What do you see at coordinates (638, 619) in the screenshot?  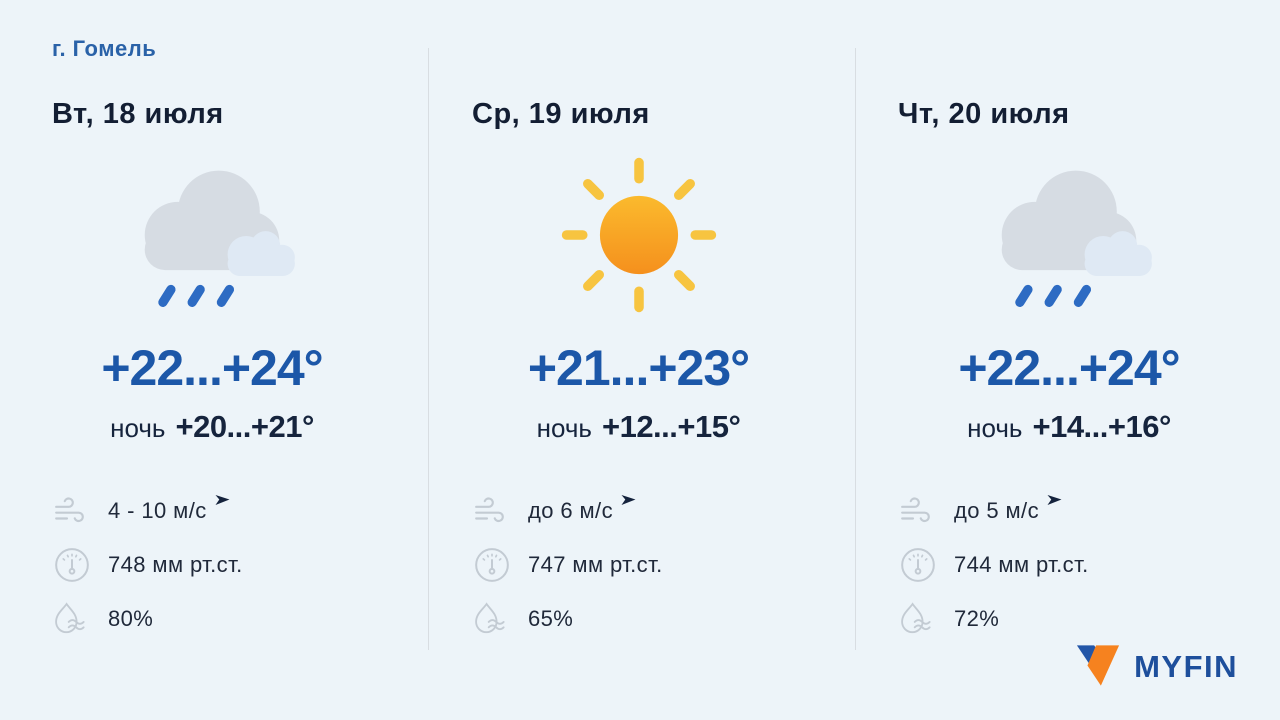 I see `humidity-row: 65%` at bounding box center [638, 619].